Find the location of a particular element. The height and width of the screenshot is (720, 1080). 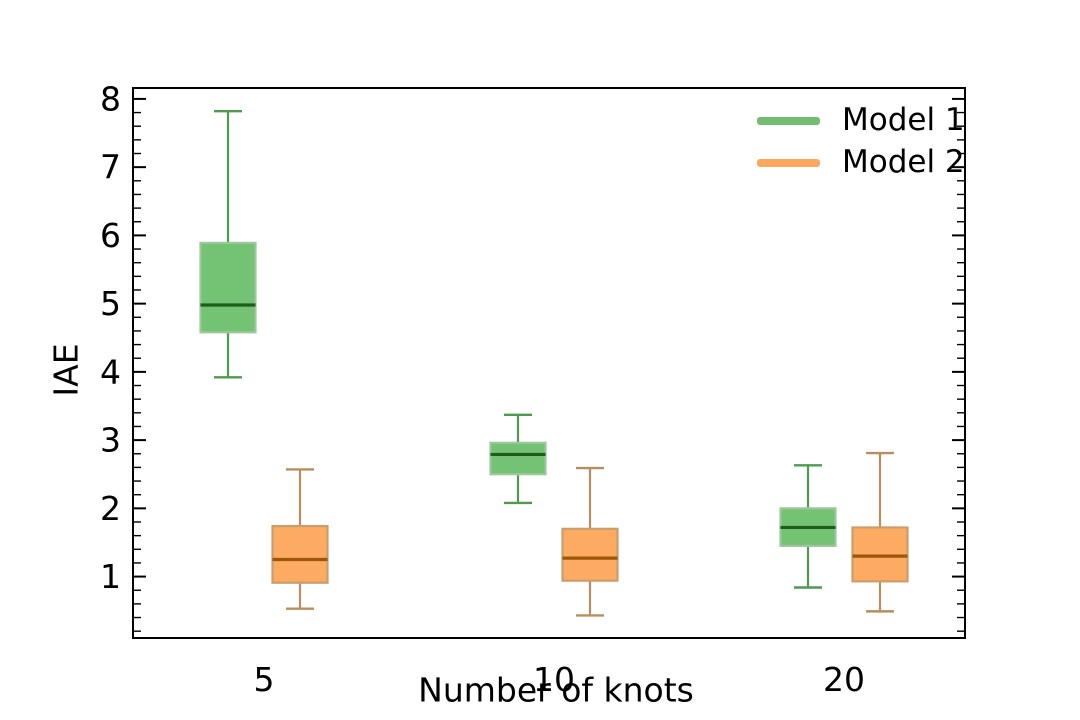

svg-text: 10 is located at coordinates (554, 679).